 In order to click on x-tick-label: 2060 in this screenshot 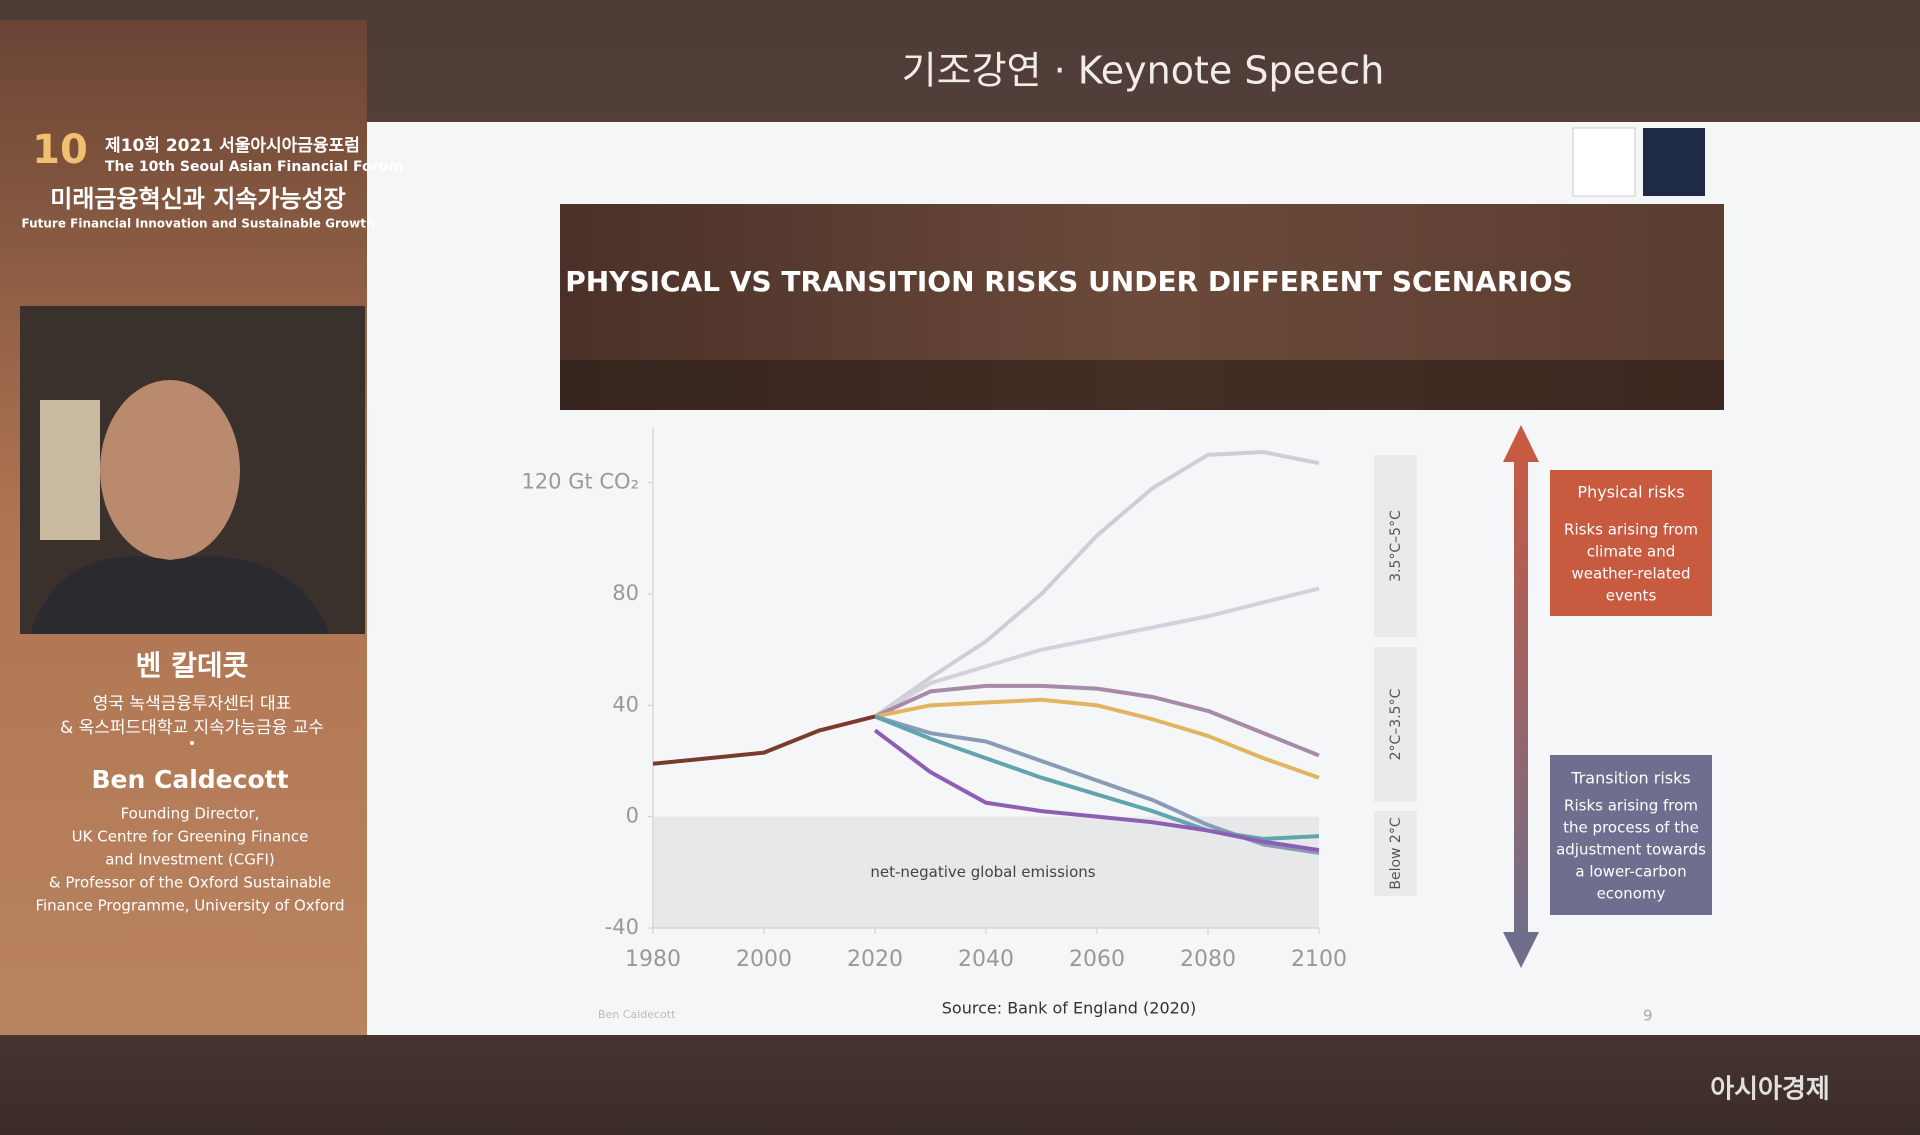, I will do `click(1097, 959)`.